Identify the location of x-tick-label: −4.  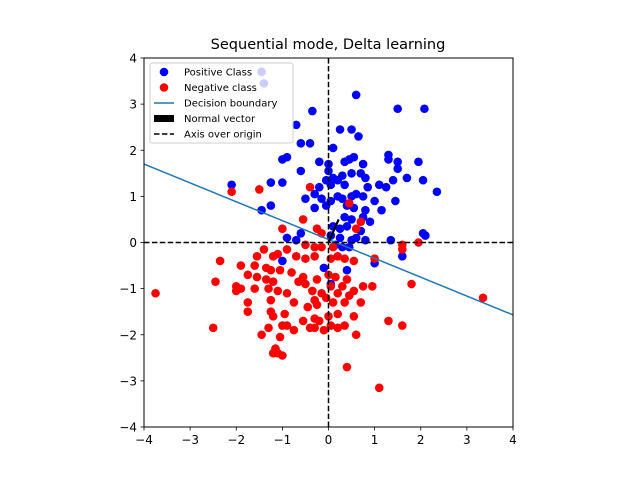
(144, 440).